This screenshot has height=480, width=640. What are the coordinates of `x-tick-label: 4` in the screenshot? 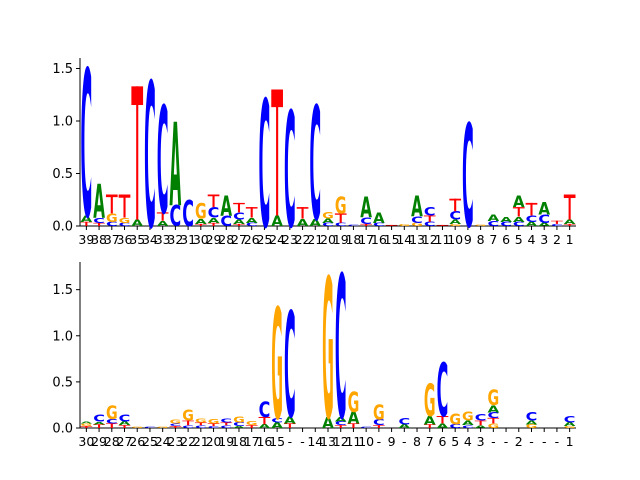 It's located at (468, 441).